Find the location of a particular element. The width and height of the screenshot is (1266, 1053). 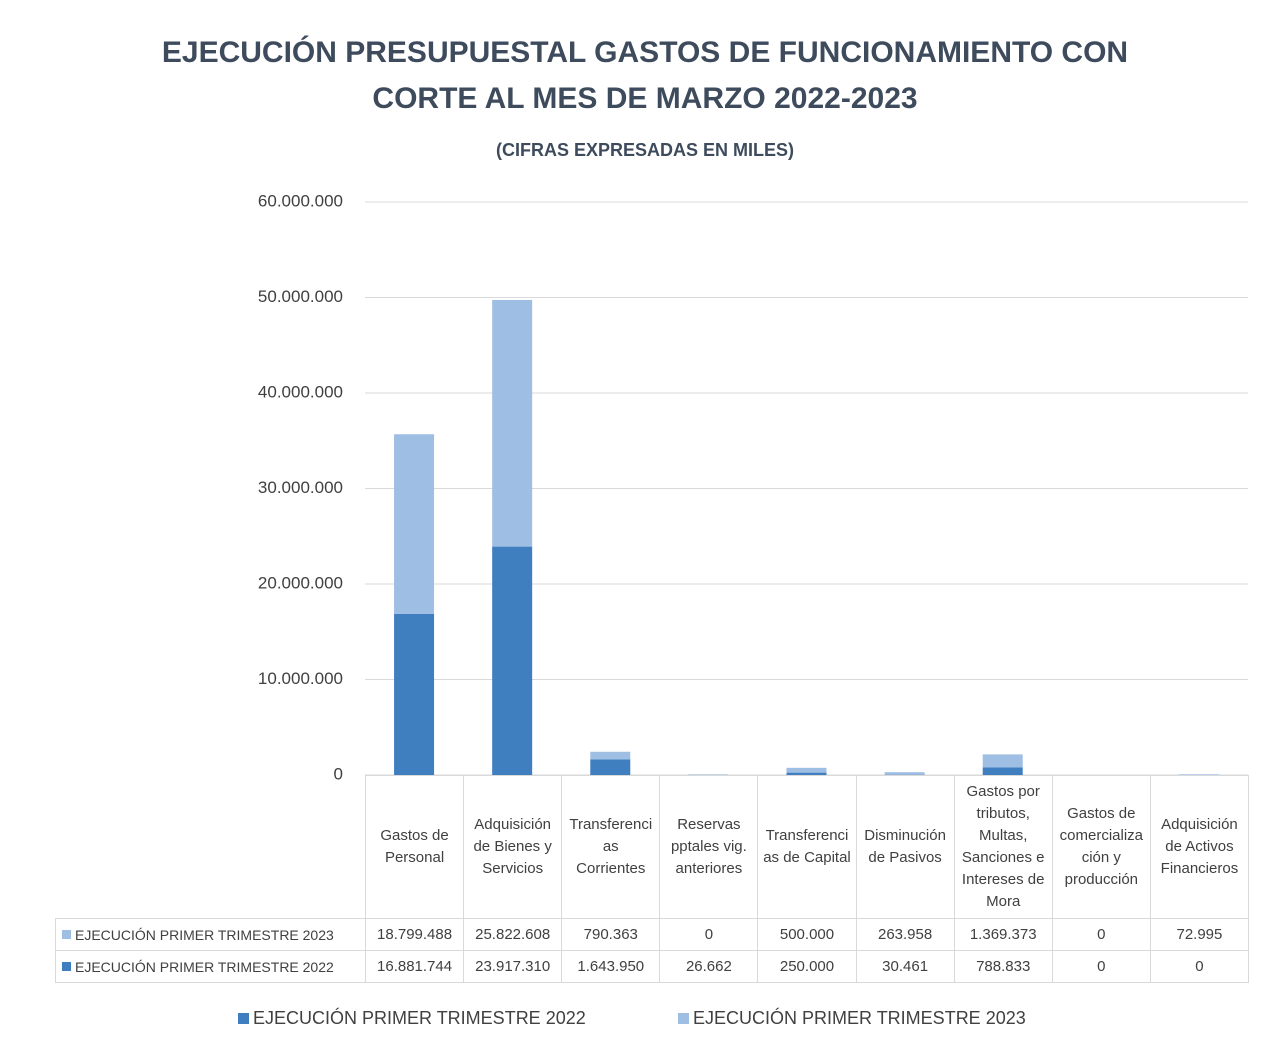

table-value: 788.833 is located at coordinates (1003, 966).